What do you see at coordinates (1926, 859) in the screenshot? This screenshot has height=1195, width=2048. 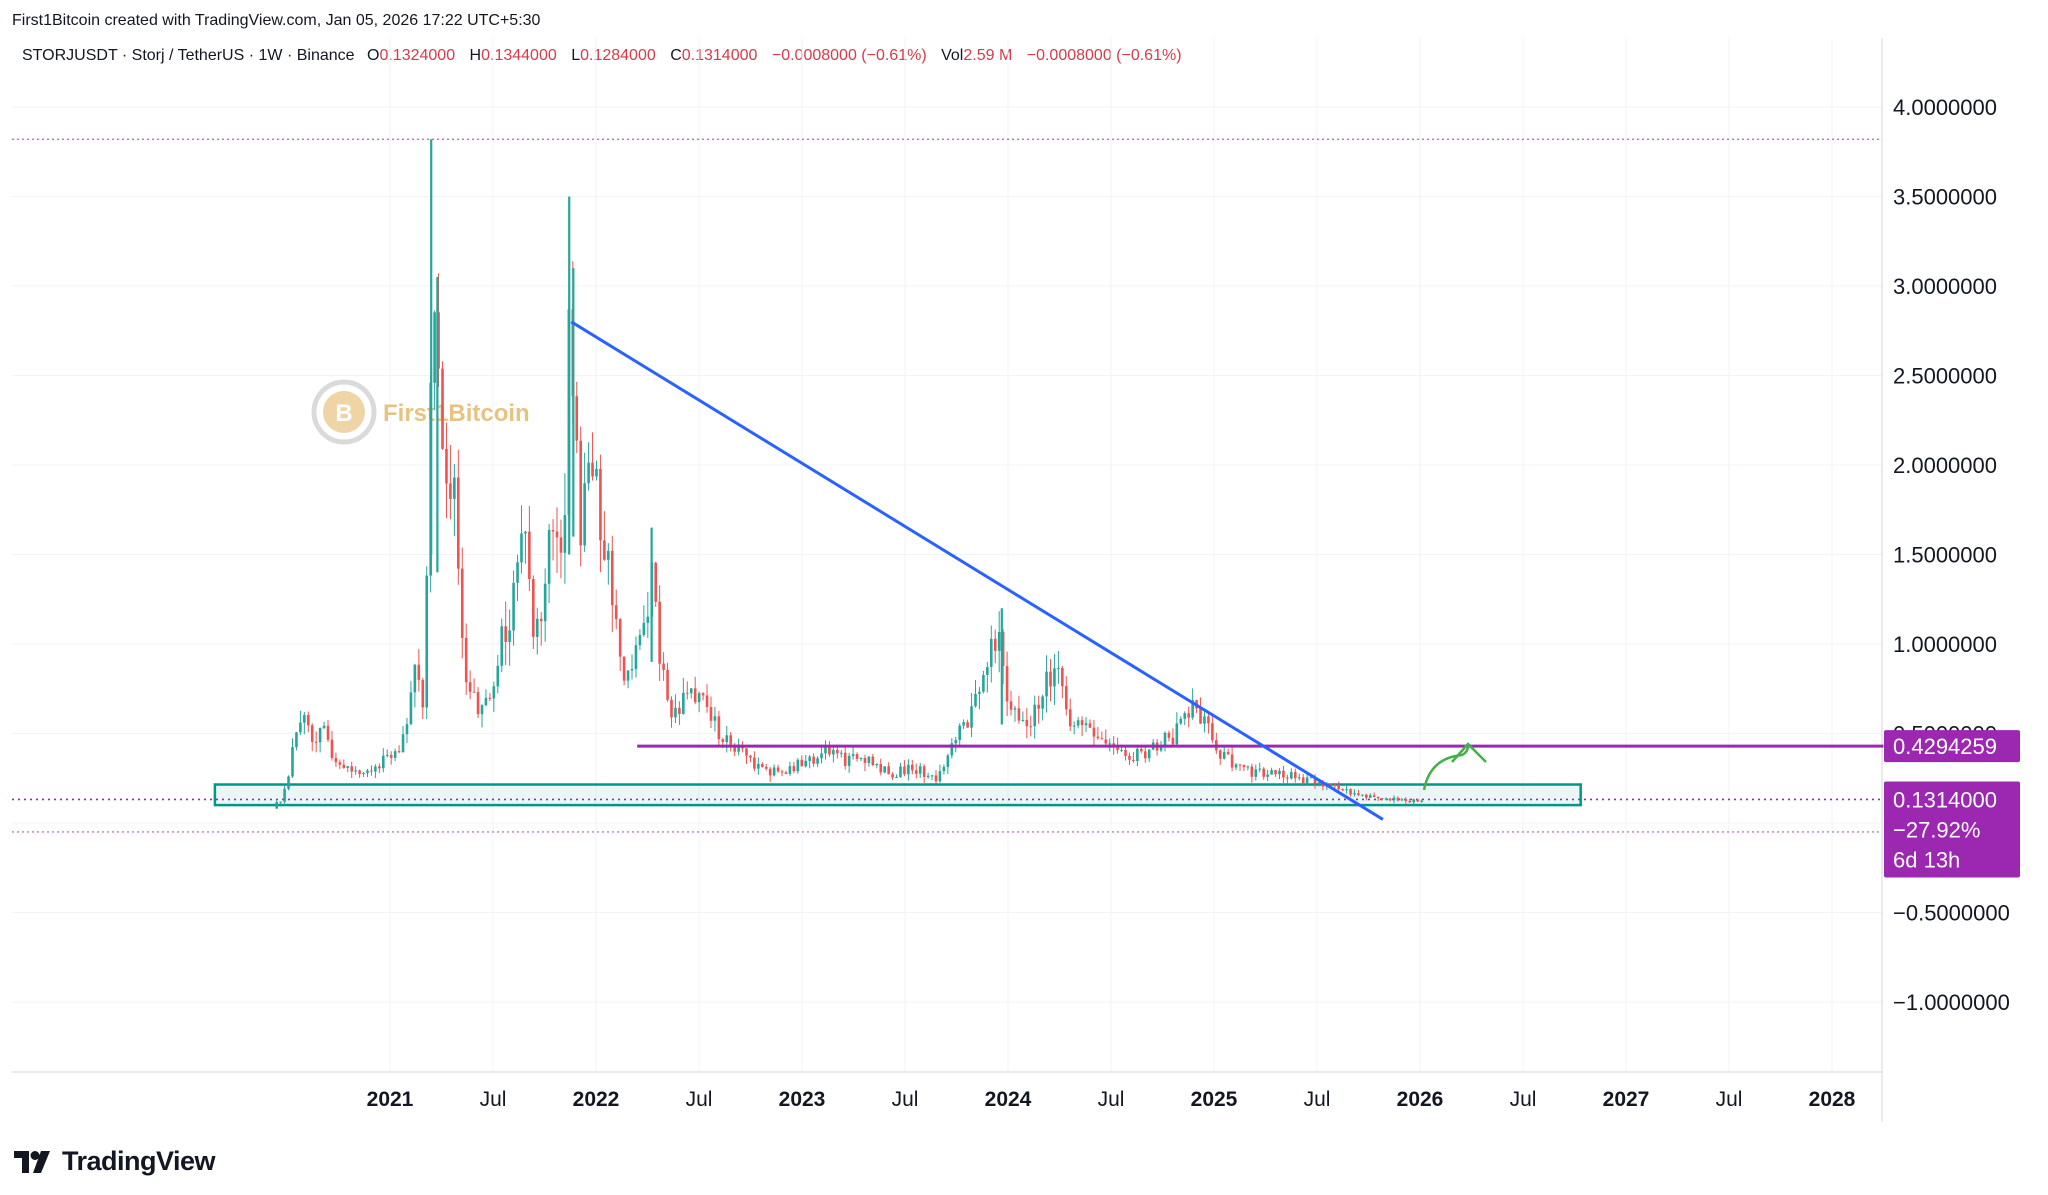 I see `candle-countdown-label: 6d 13h` at bounding box center [1926, 859].